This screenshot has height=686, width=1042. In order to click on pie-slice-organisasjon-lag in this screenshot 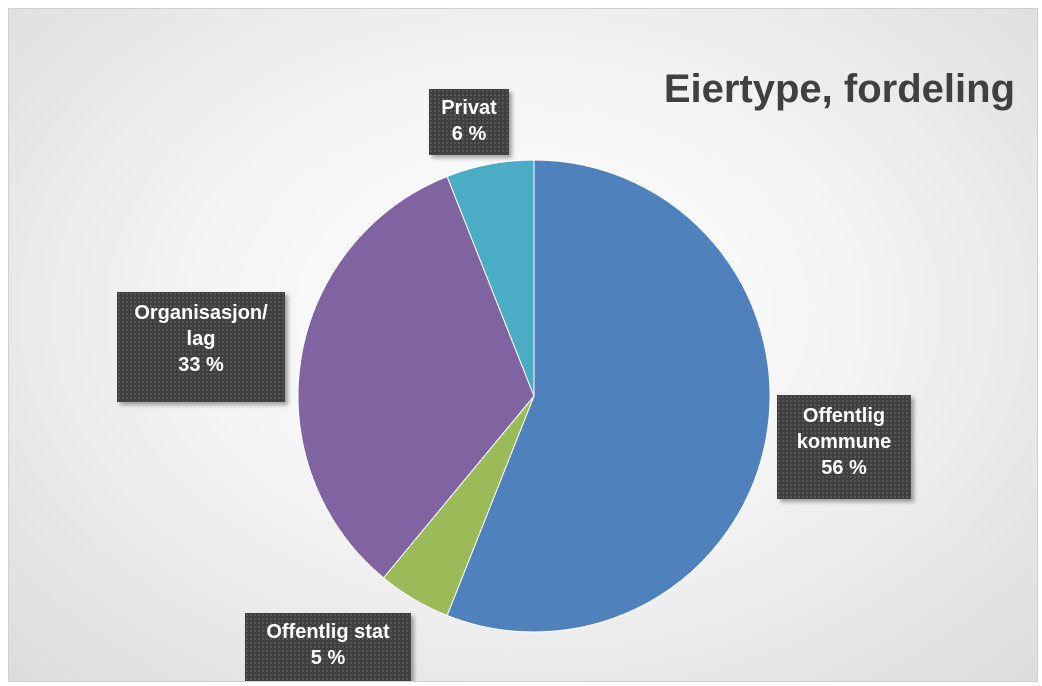, I will do `click(416, 377)`.